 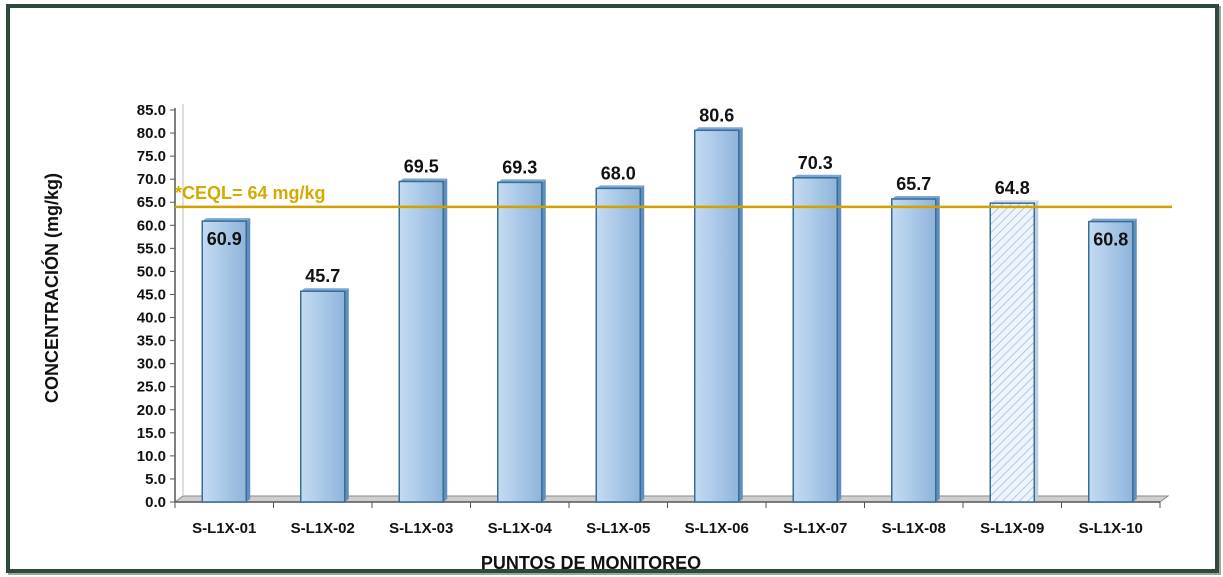 I want to click on data-label: 68.0, so click(x=618, y=173).